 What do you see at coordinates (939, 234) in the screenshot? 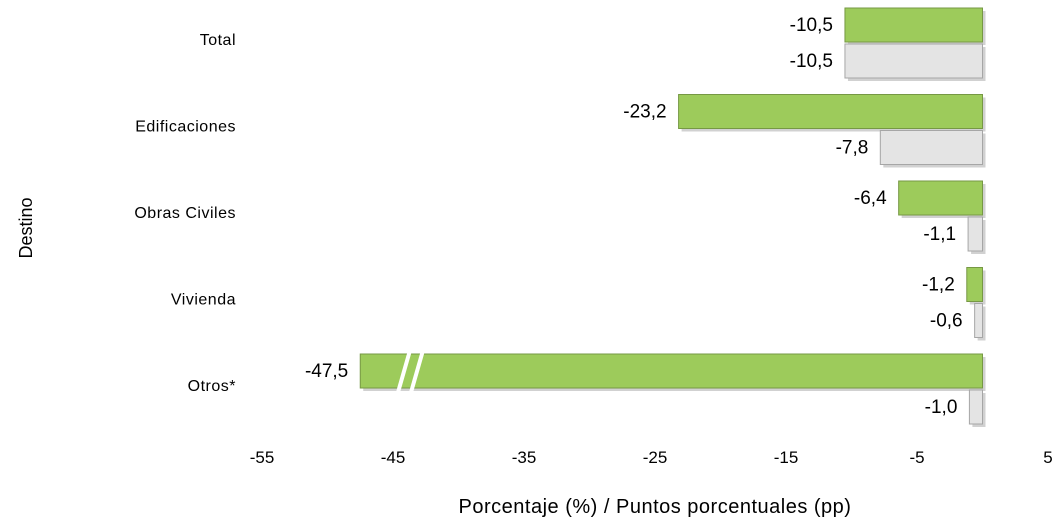
I see `data-label: -1,1` at bounding box center [939, 234].